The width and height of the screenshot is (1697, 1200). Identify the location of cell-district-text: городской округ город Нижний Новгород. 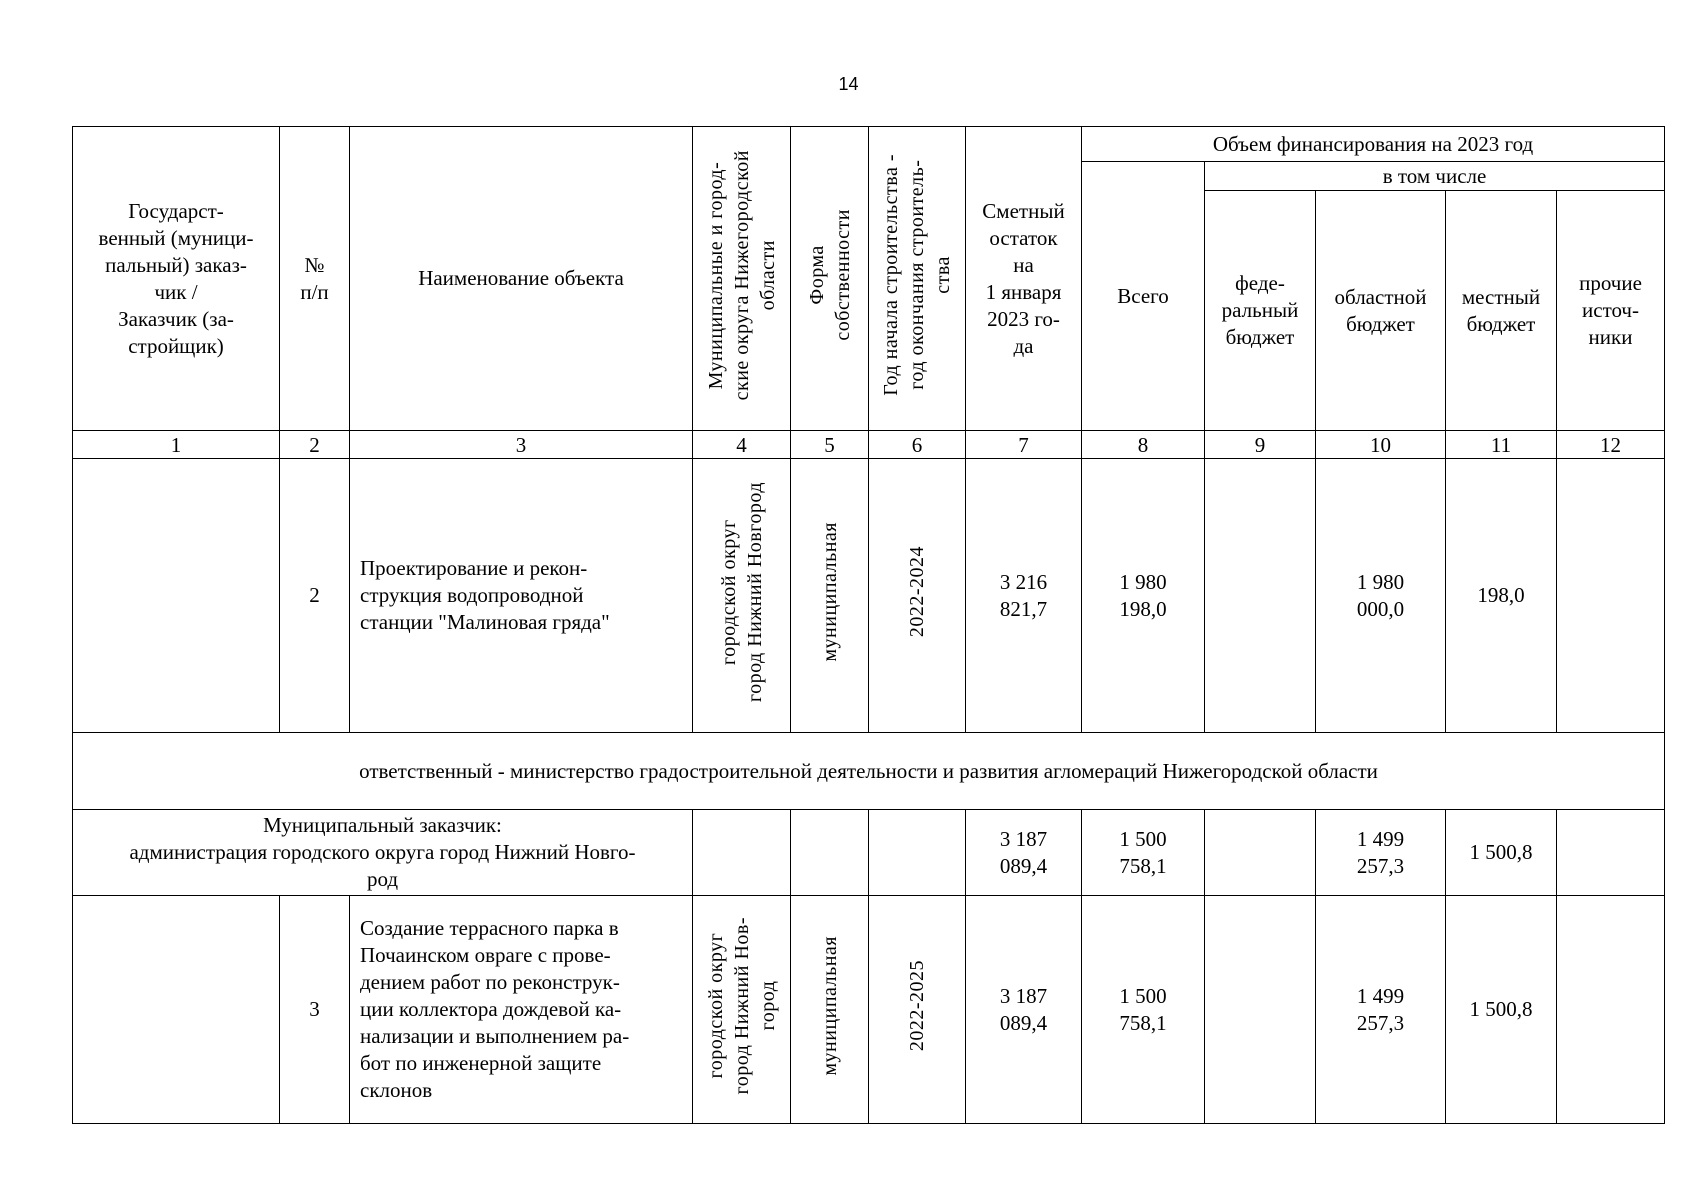
(741, 592).